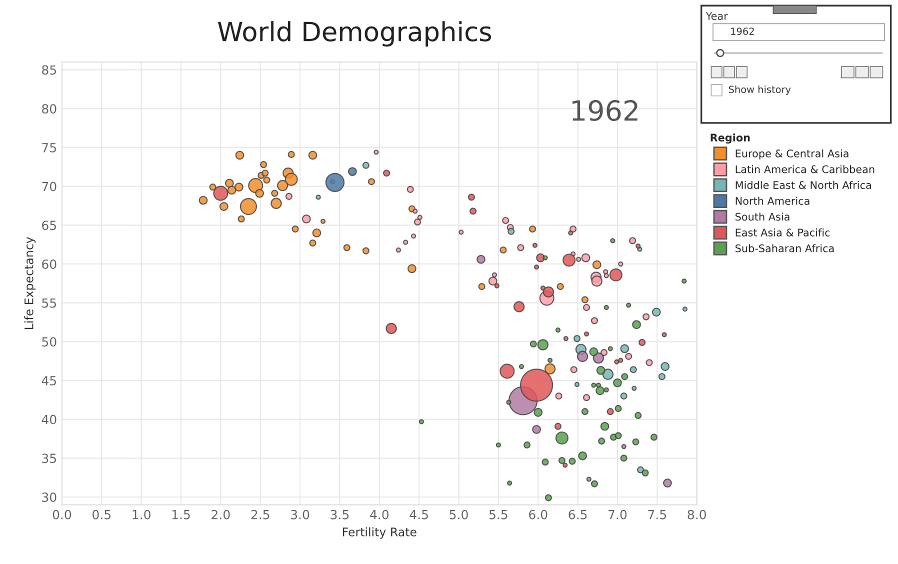 Image resolution: width=898 pixels, height=564 pixels. Describe the element at coordinates (49, 497) in the screenshot. I see `y-tick-label: 30` at that location.